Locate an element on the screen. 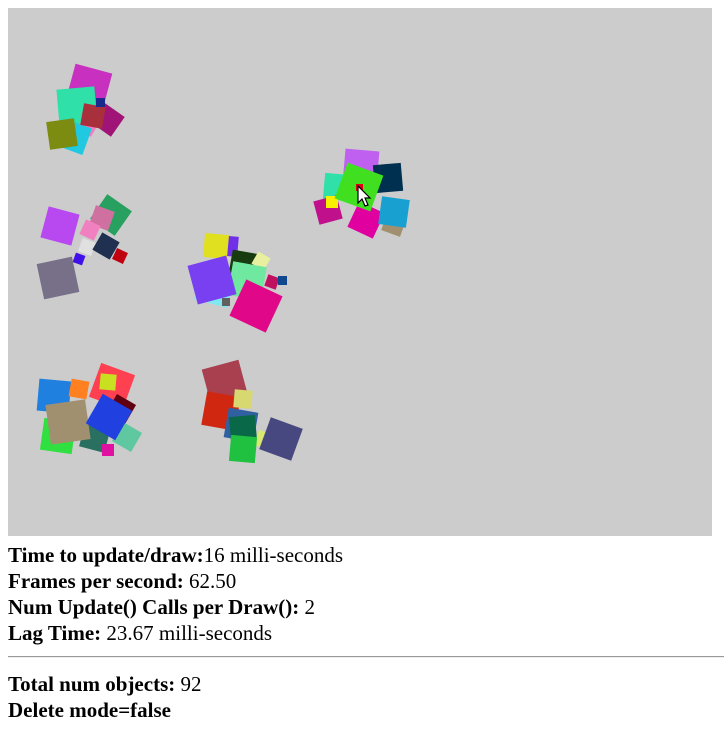 This screenshot has height=735, width=724. fps-value: 62.50 is located at coordinates (213, 581).